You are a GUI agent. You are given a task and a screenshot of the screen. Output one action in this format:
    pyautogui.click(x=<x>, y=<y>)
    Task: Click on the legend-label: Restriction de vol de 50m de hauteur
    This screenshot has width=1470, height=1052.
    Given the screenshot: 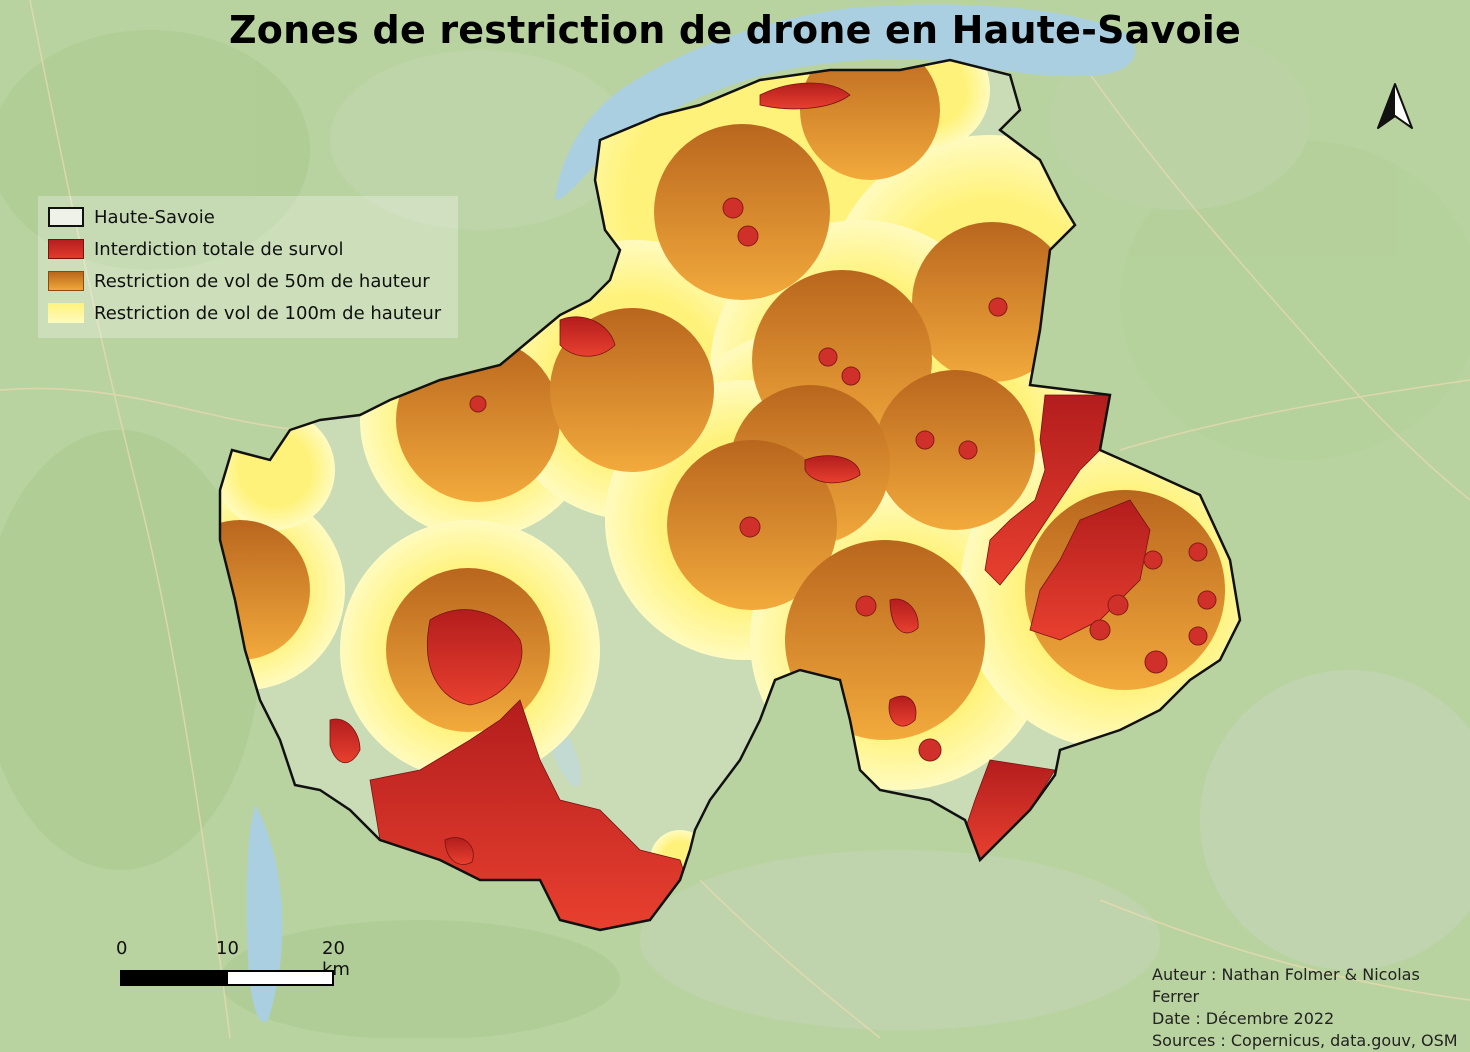 What is the action you would take?
    pyautogui.click(x=262, y=281)
    